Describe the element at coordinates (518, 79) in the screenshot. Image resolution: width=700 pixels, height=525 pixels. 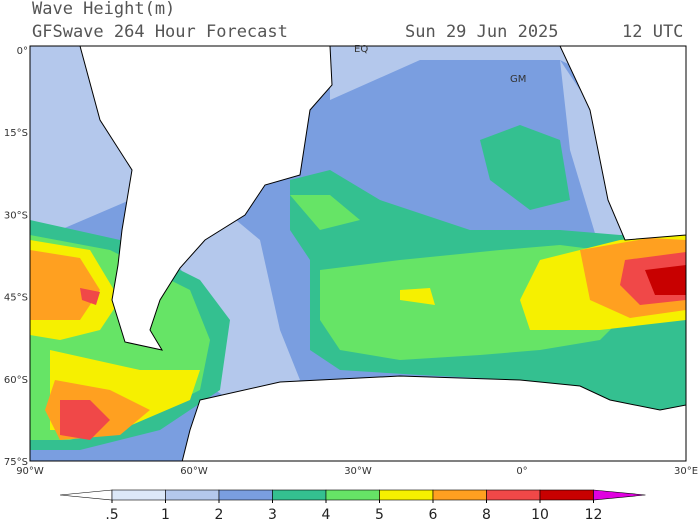
I see `marker: GM` at that location.